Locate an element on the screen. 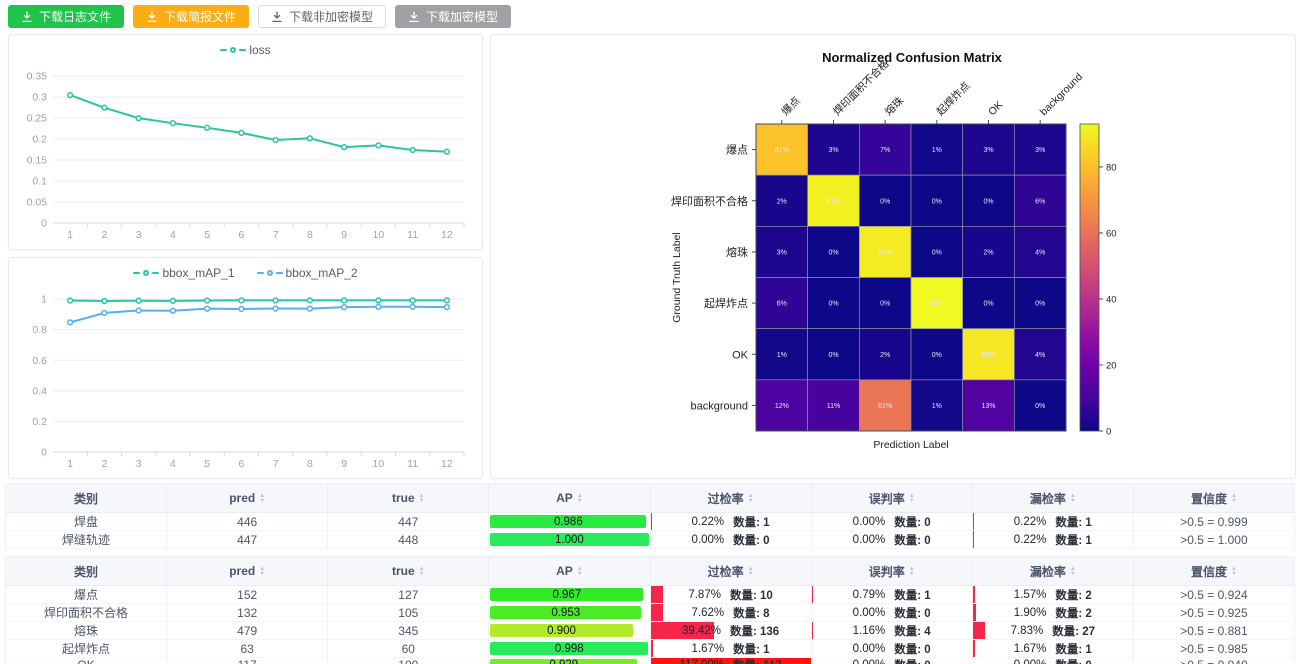 This screenshot has width=1300, height=664. svg-text: 2 is located at coordinates (104, 464).